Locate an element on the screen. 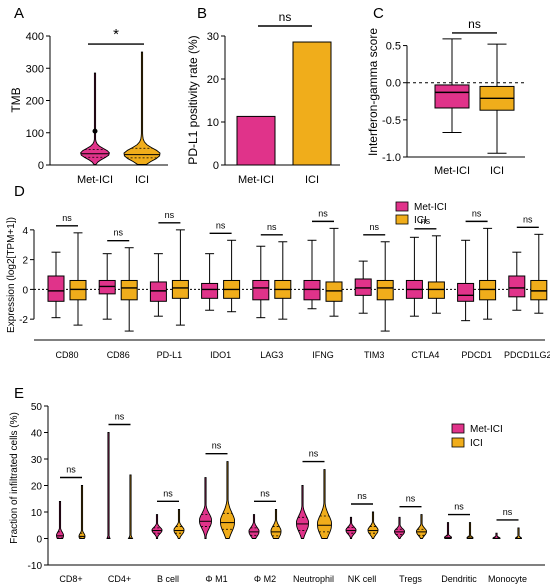 The image size is (550, 587). panelC-y-tick-label: 0.0 is located at coordinates (393, 84).